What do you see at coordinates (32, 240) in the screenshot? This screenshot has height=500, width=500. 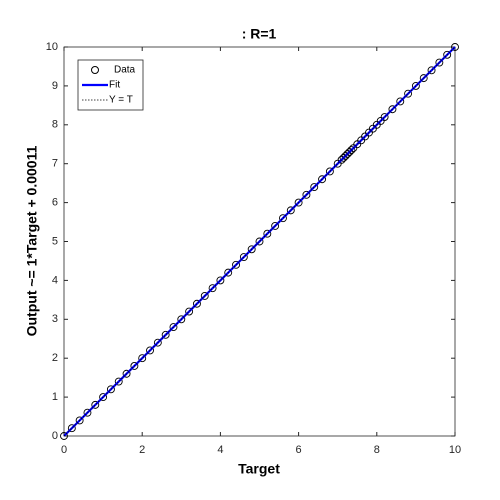 I see `y-axis-label: Output ~= 1*Target + 0.00011` at bounding box center [32, 240].